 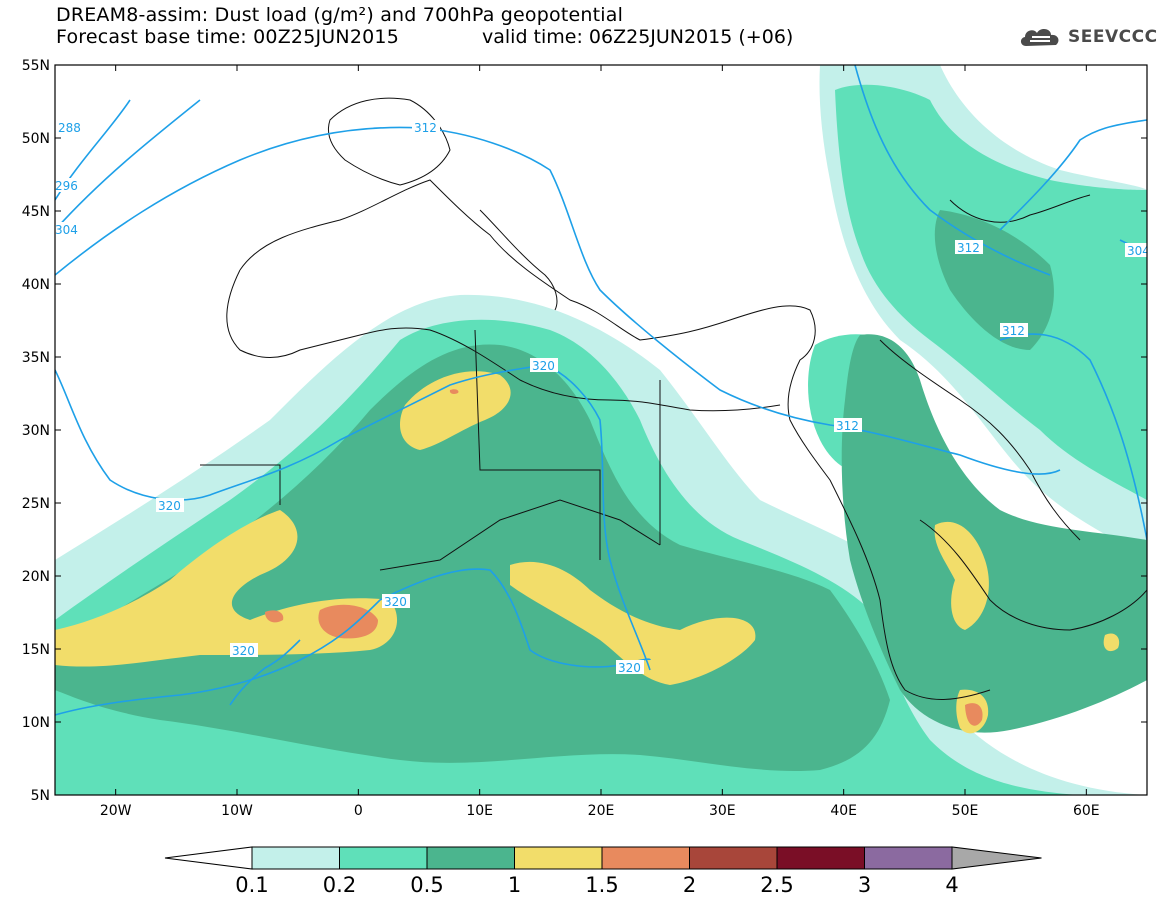 What do you see at coordinates (36, 723) in the screenshot?
I see `y-tick-label: 10N` at bounding box center [36, 723].